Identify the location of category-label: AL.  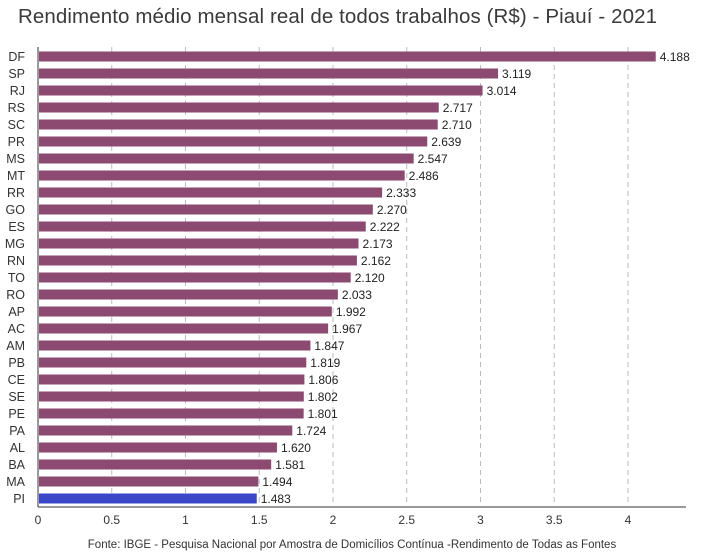
(17, 448).